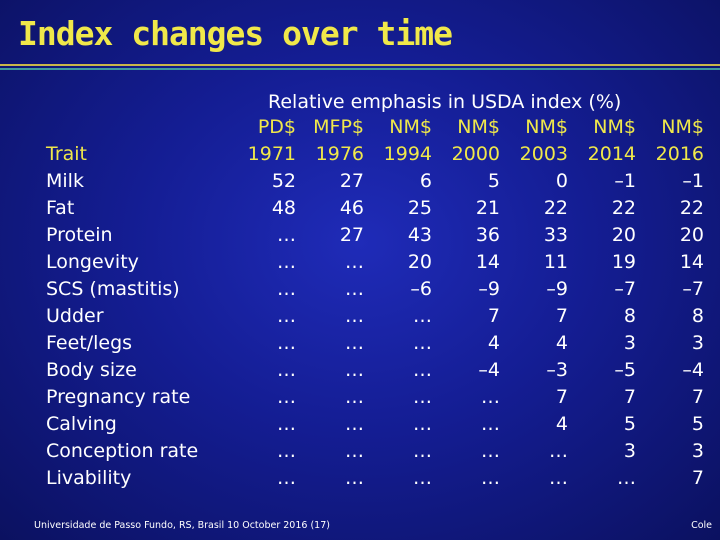 This screenshot has width=720, height=540. I want to click on trait-name: Fat, so click(60, 208).